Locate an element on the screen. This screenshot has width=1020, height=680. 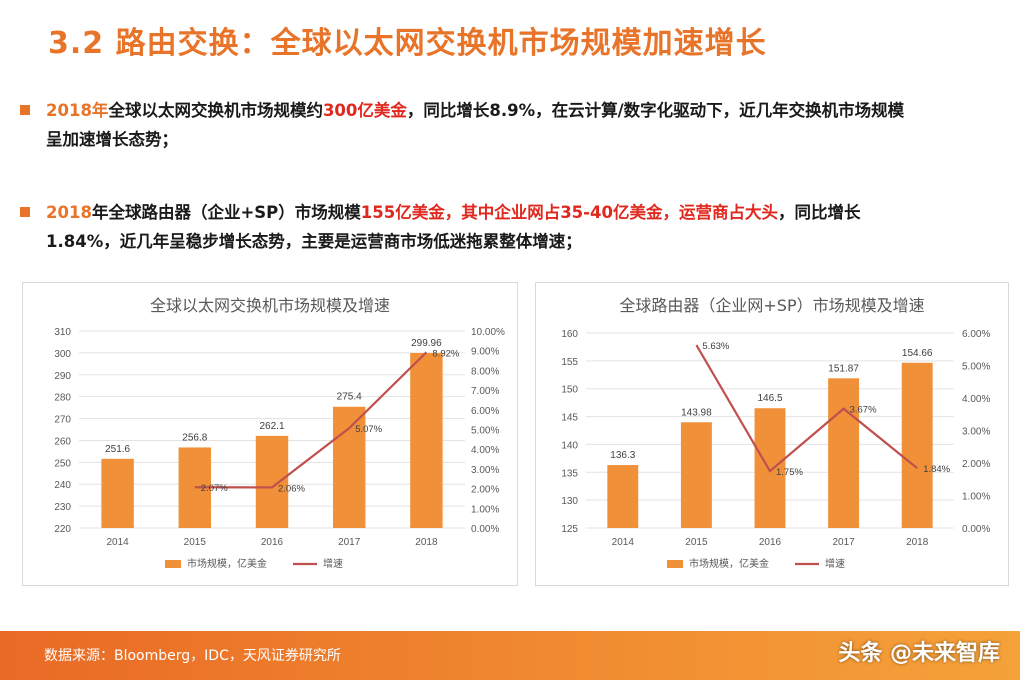
y-left-tick-label: 150 is located at coordinates (569, 390).